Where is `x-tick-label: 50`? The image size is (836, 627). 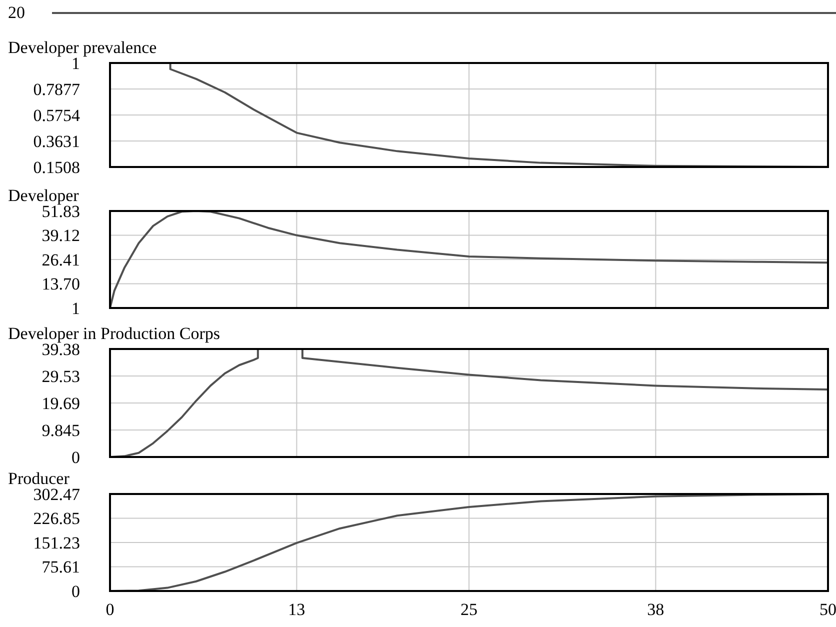
x-tick-label: 50 is located at coordinates (828, 609).